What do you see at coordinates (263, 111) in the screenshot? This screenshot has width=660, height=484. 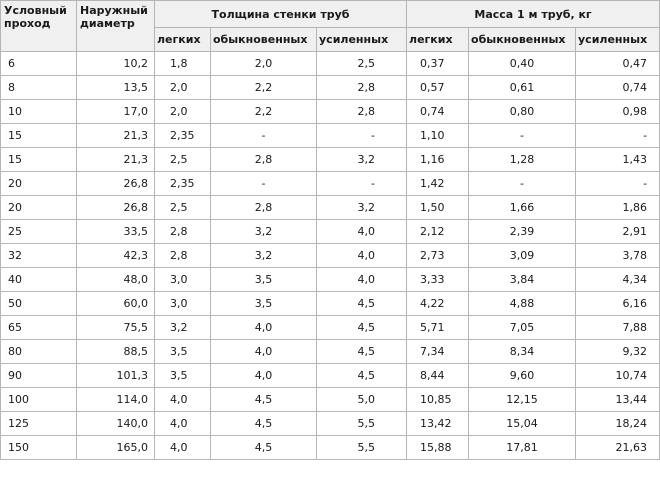 I see `cell-thickness-ordinary: 2,2` at bounding box center [263, 111].